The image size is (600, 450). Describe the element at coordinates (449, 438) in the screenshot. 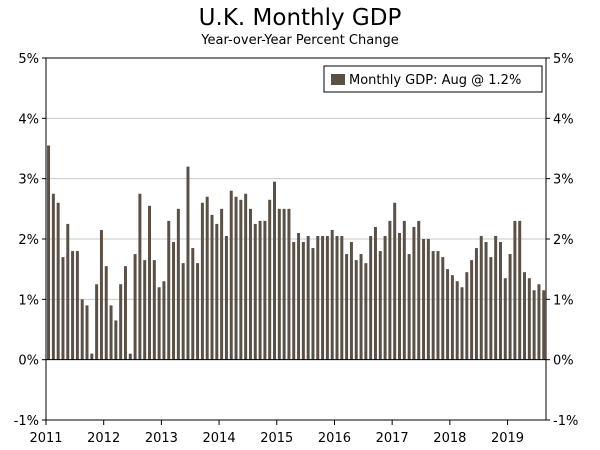

I see `x-tick-label: 2018` at that location.